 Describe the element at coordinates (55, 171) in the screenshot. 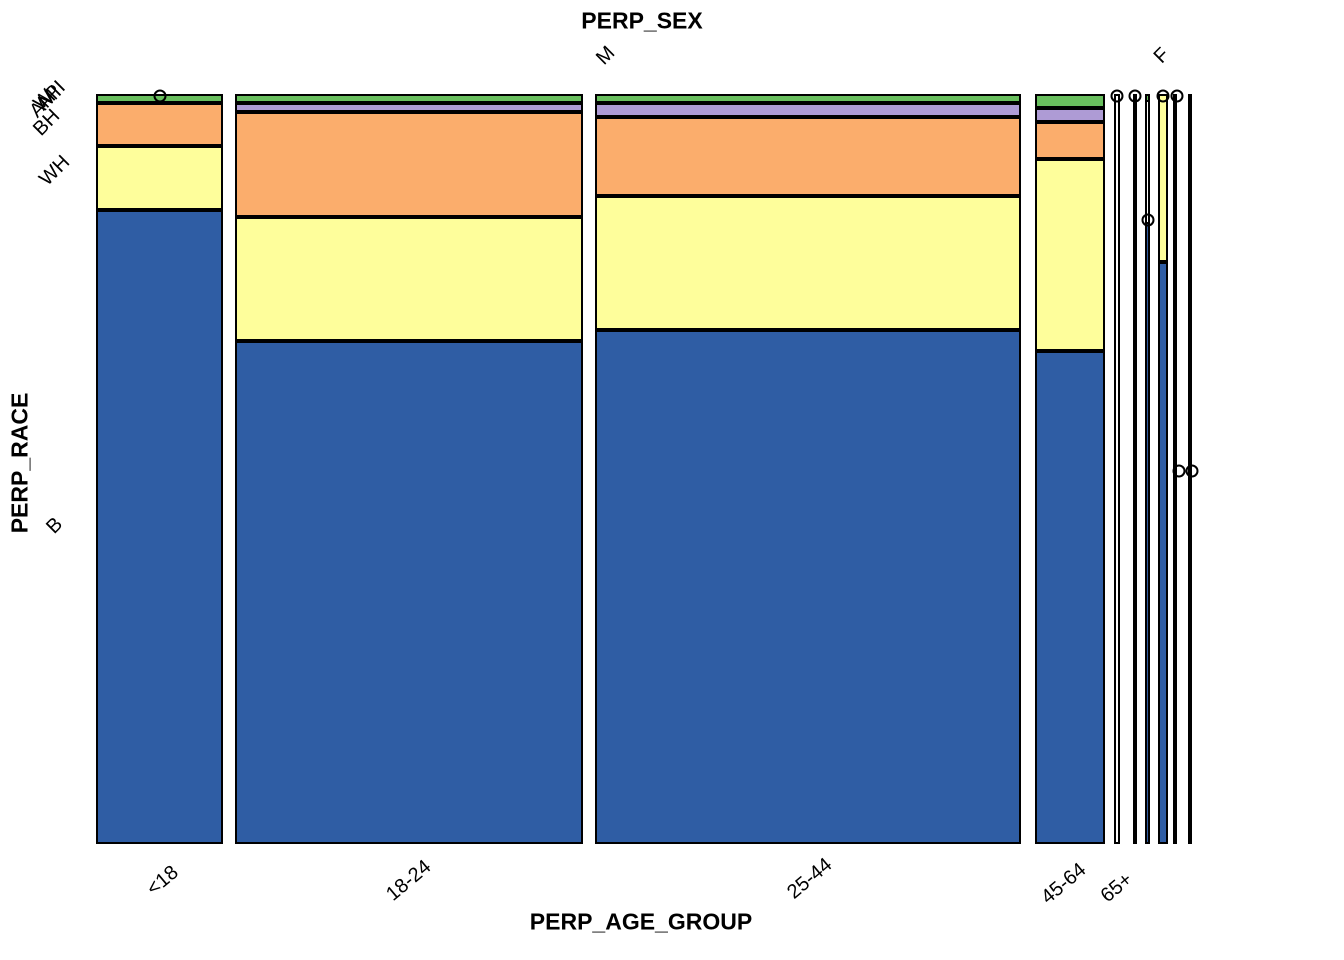

I see `y-tick-label-WH: WH` at that location.